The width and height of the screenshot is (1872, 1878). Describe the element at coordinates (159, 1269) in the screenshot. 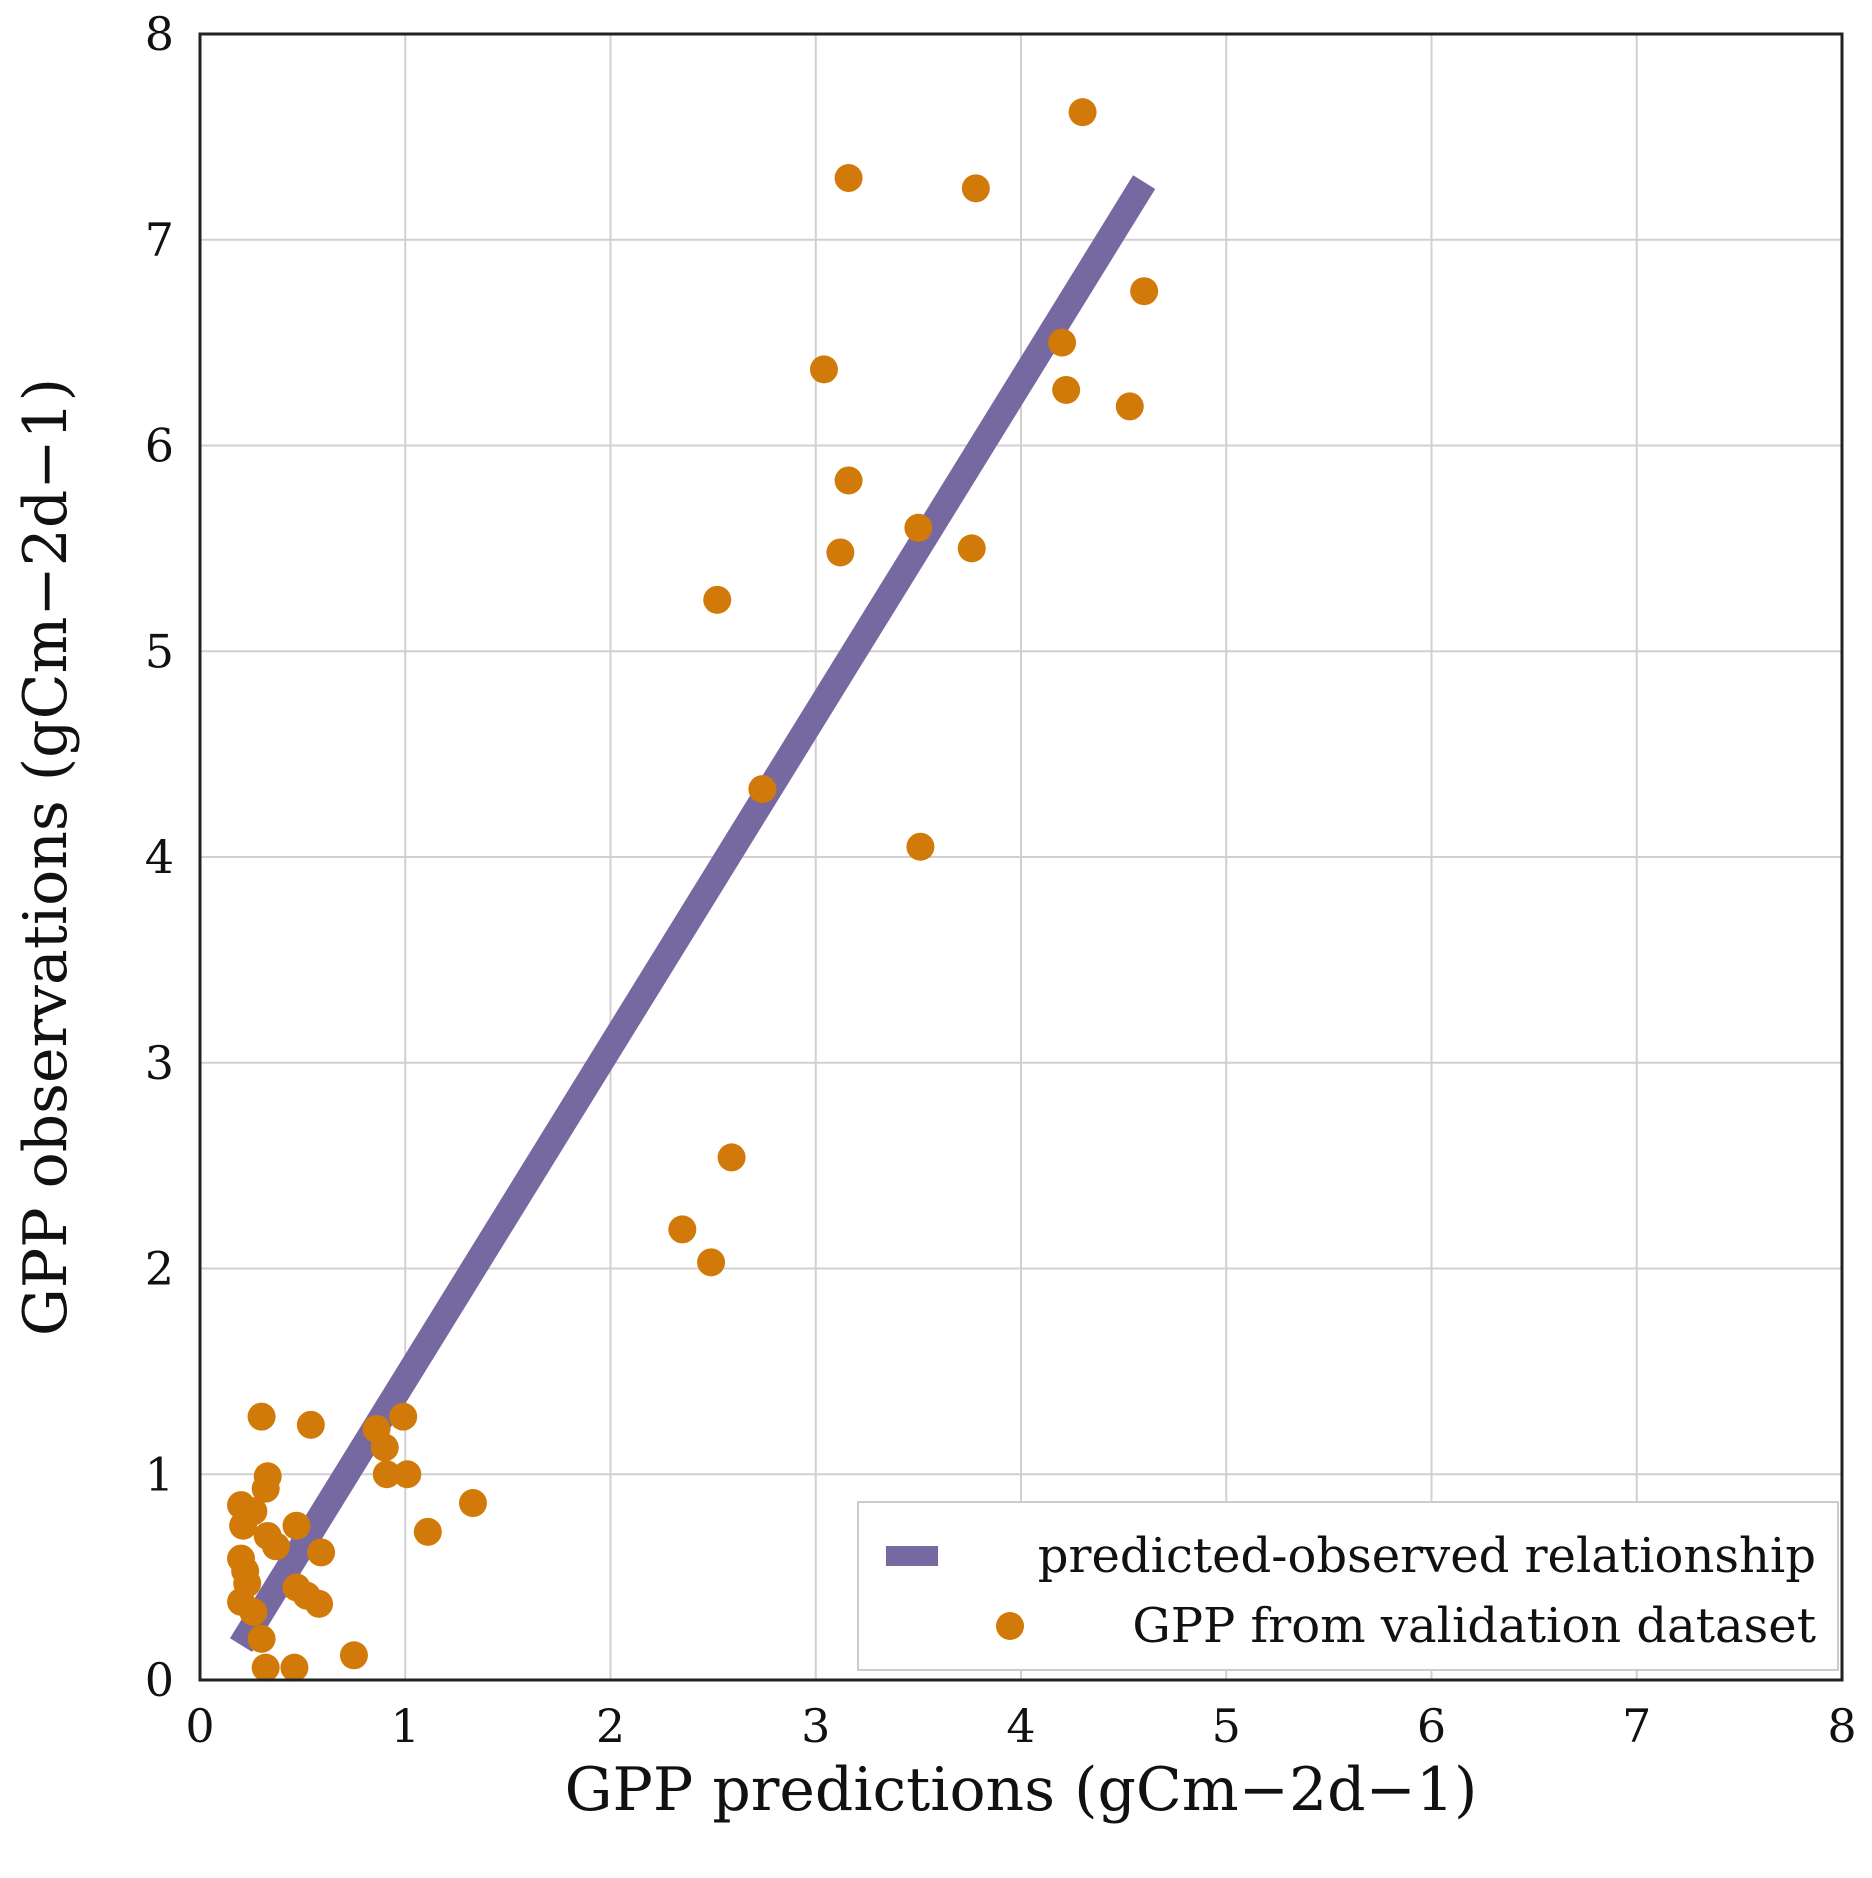

I see `y-tick-label: 2` at that location.